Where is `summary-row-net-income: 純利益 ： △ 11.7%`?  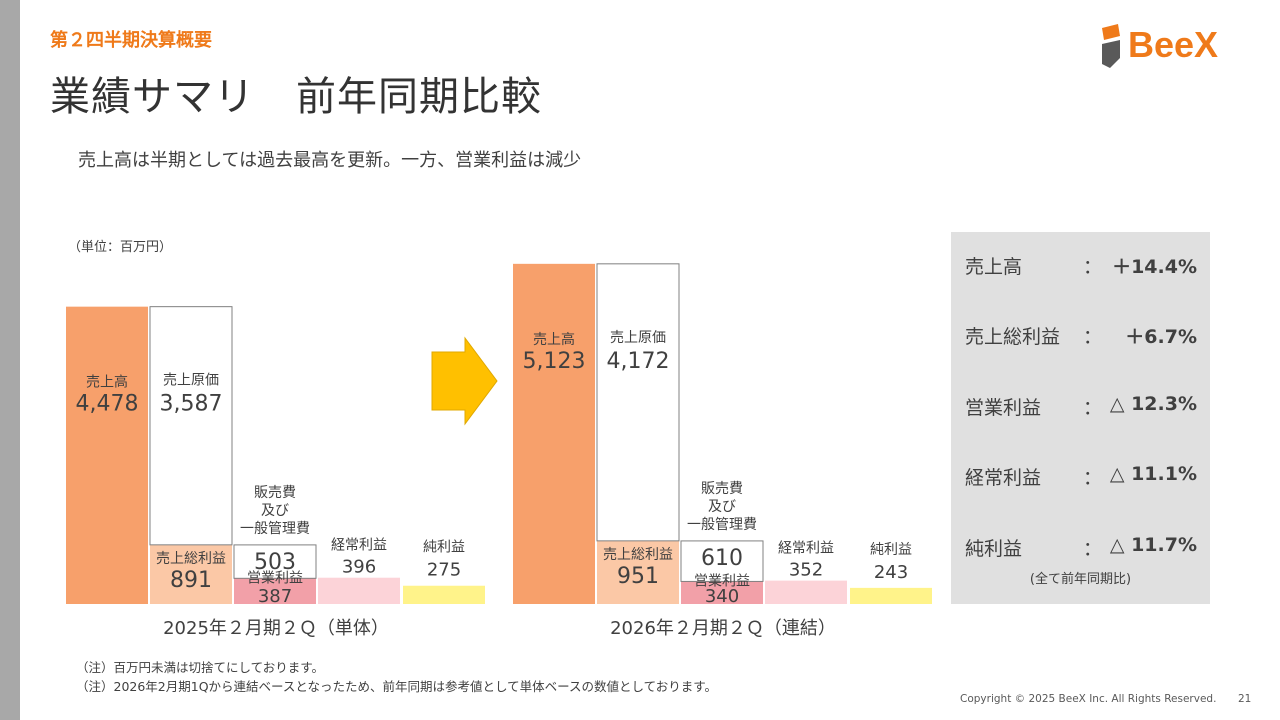 summary-row-net-income: 純利益 ： △ 11.7% is located at coordinates (1081, 548).